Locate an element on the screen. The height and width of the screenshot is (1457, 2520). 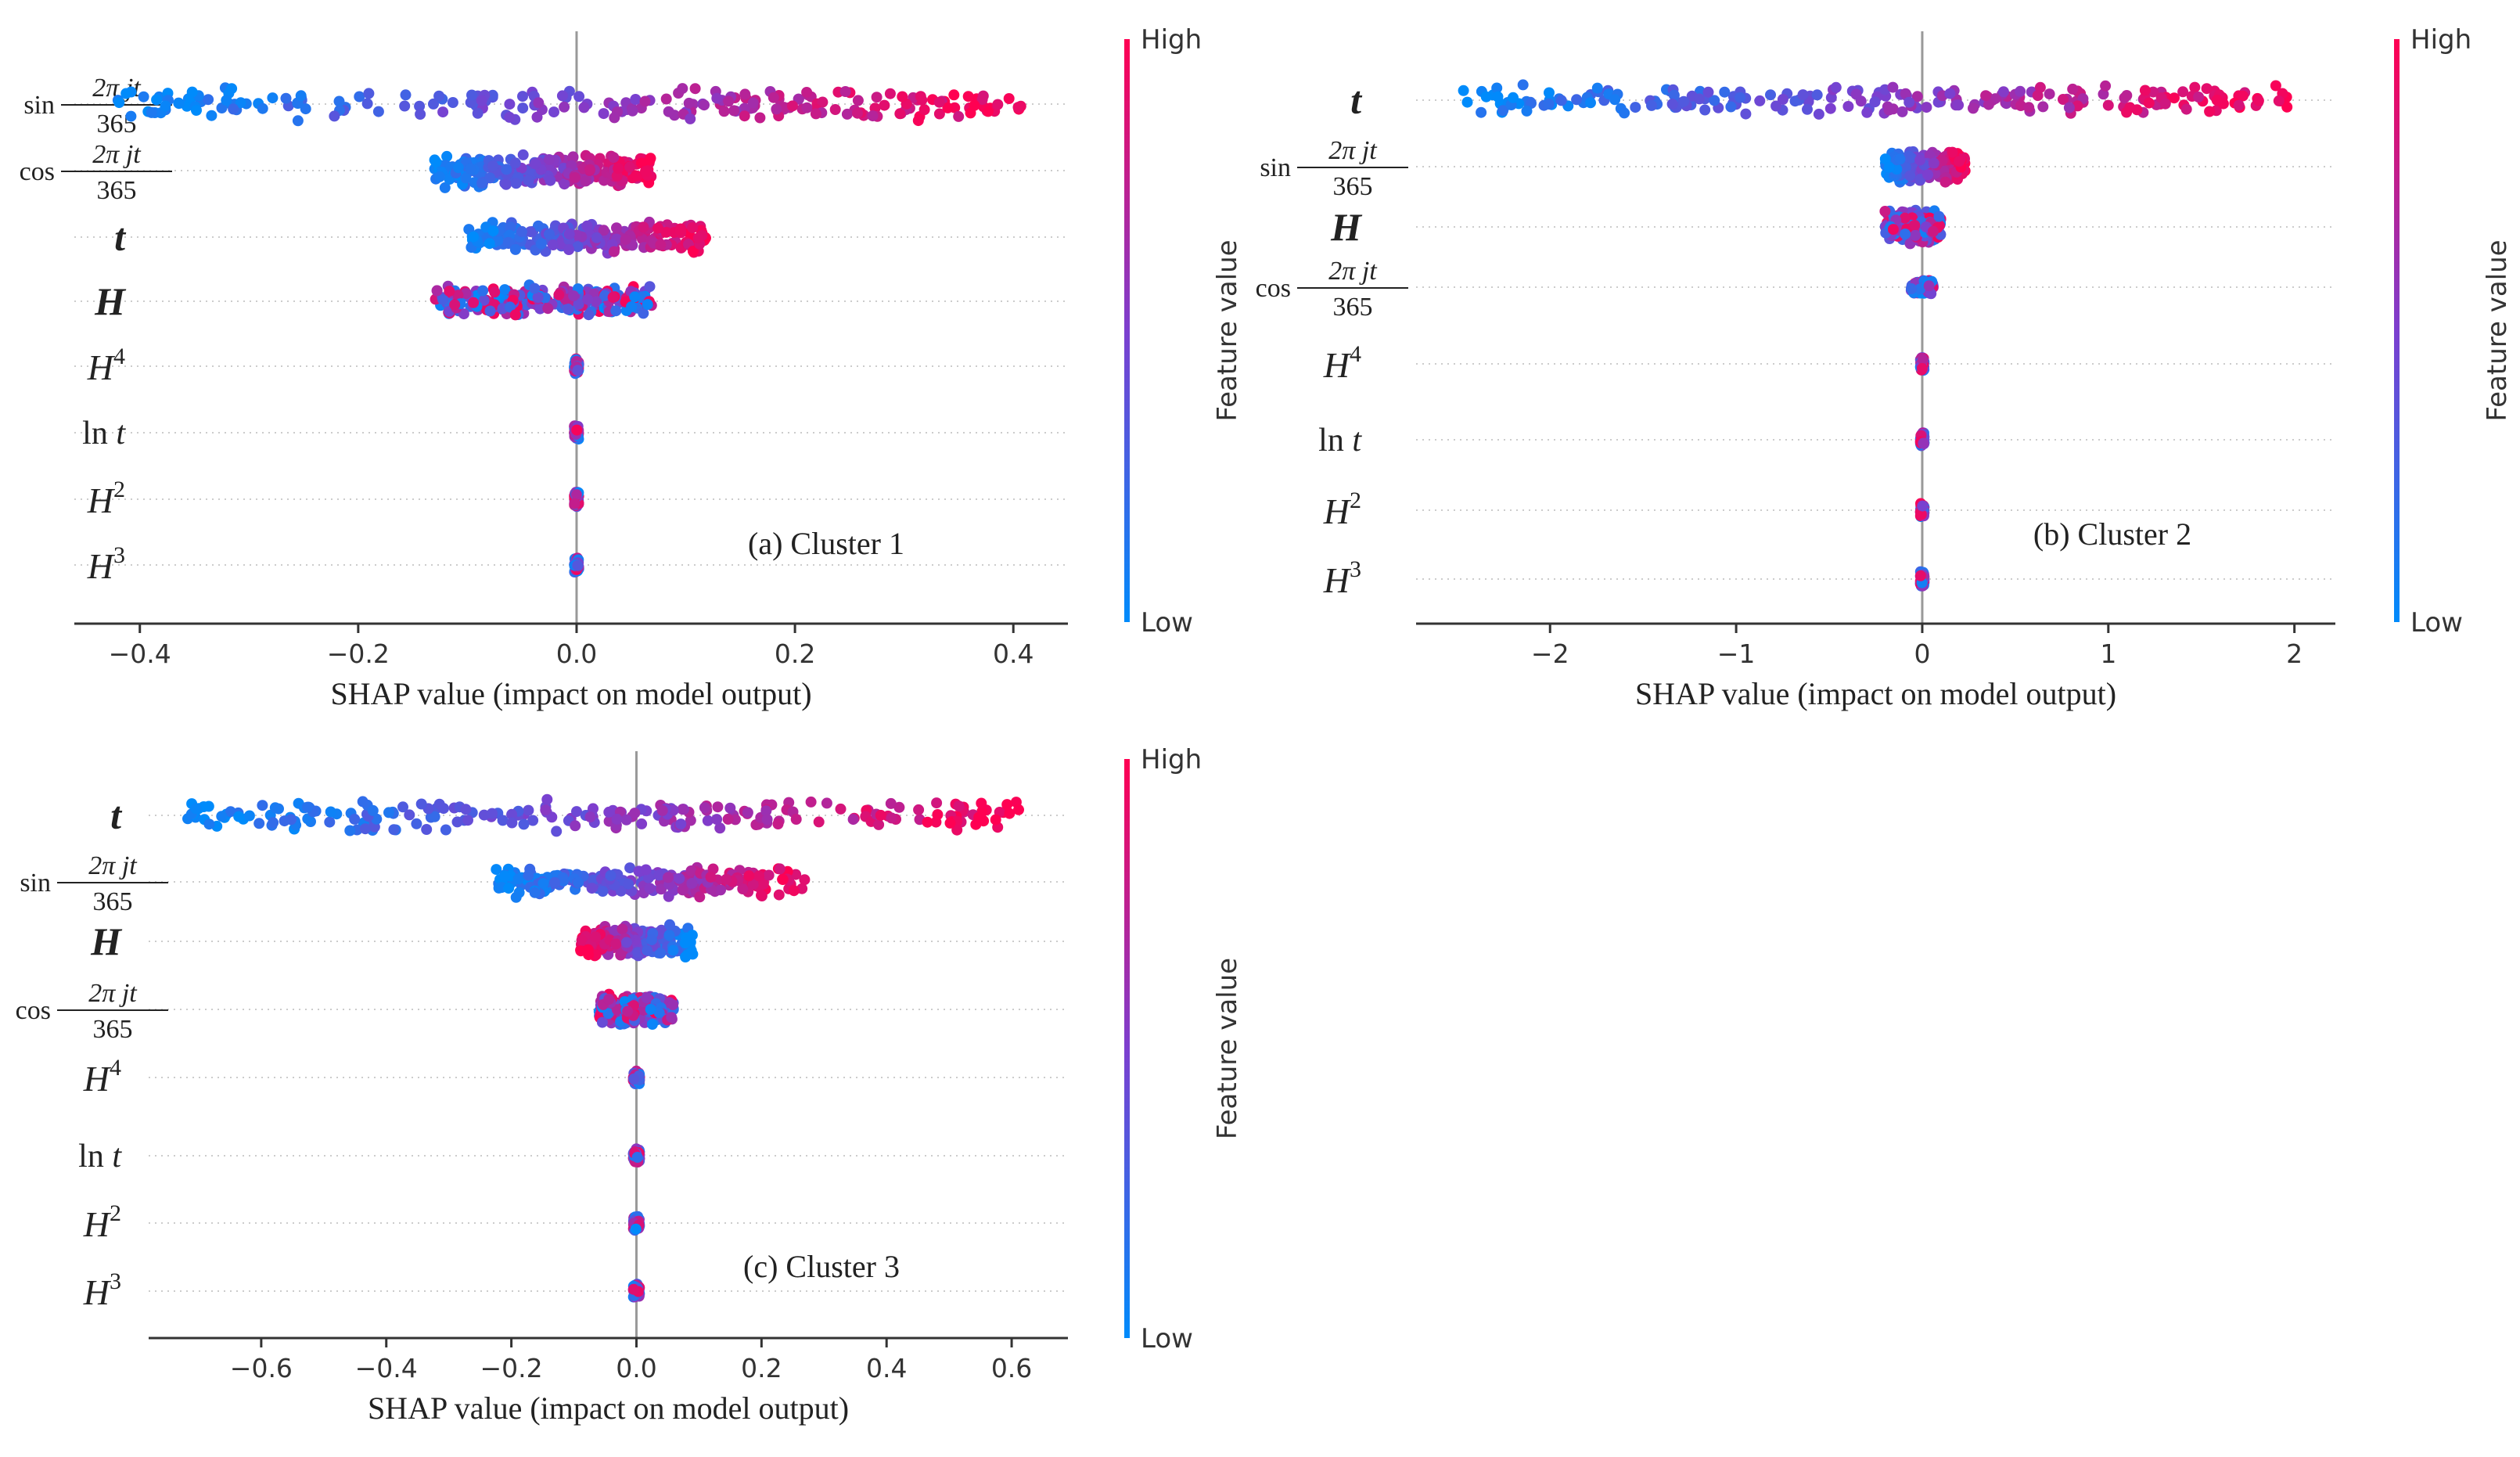
feature-label: H3 is located at coordinates (106, 564).